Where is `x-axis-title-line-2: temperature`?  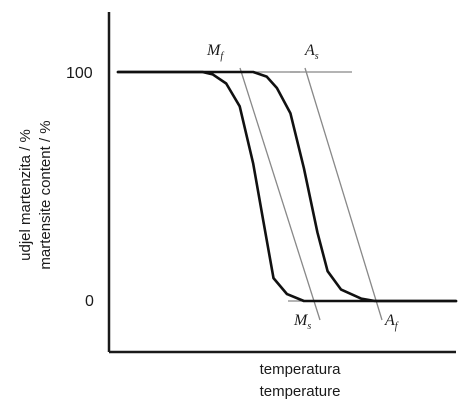
x-axis-title-line-2: temperature is located at coordinates (300, 391).